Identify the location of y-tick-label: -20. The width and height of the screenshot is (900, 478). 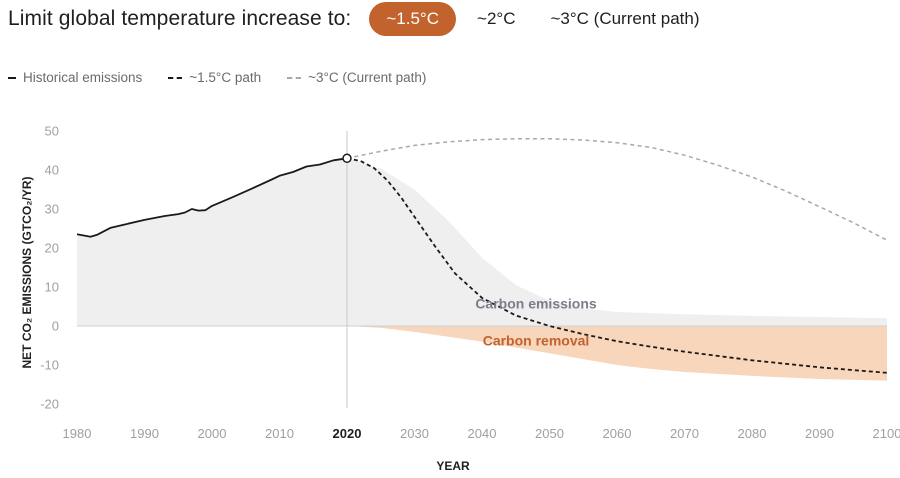
(49, 404).